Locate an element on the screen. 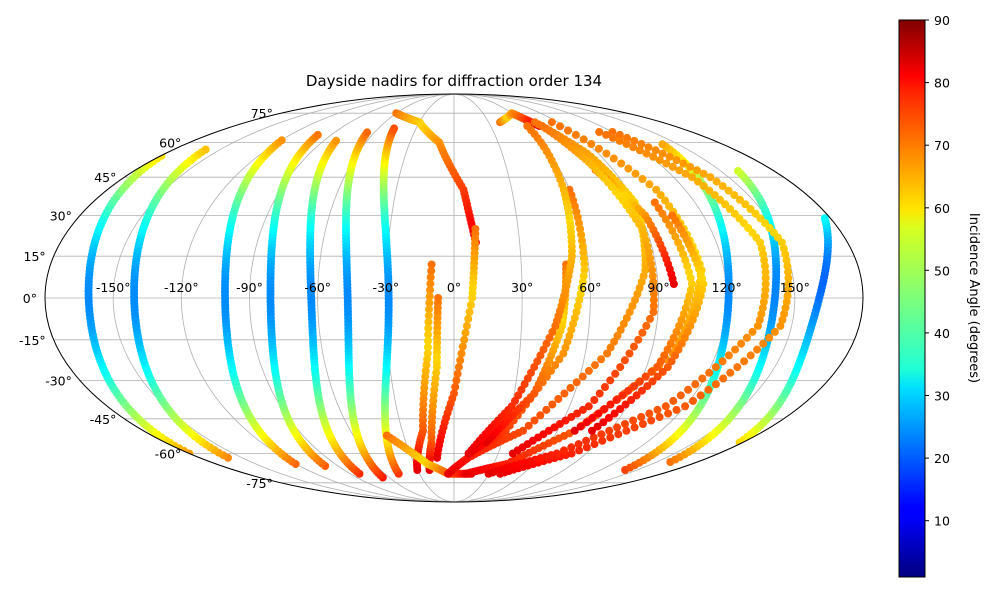 This screenshot has width=998, height=592. latitude-tick-label: -75° is located at coordinates (259, 483).